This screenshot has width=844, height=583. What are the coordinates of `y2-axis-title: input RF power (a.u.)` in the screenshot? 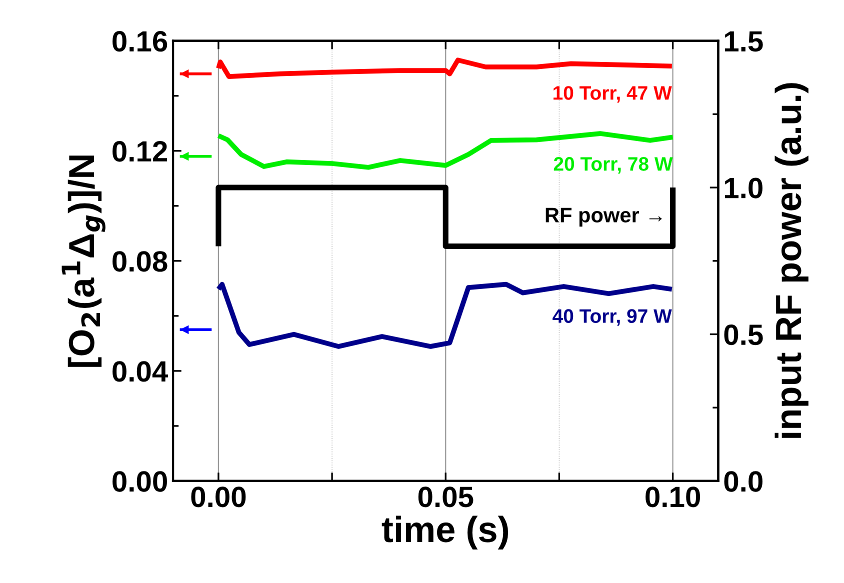 It's located at (791, 260).